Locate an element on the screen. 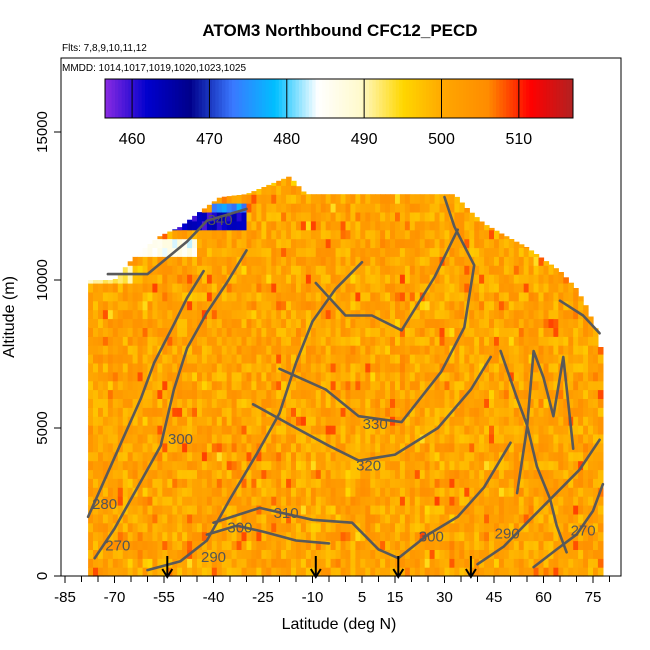  contour-line is located at coordinates (533, 451).